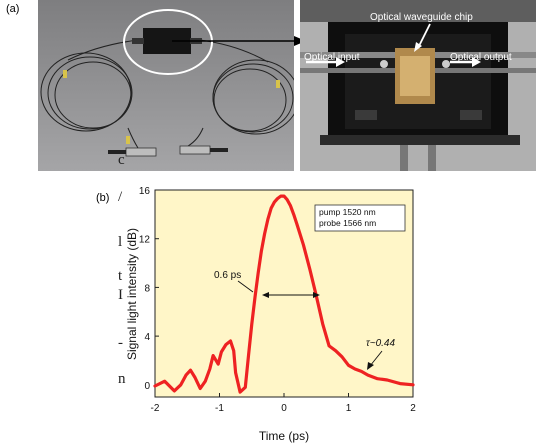  Describe the element at coordinates (145, 191) in the screenshot. I see `y-tick-label: 16` at that location.